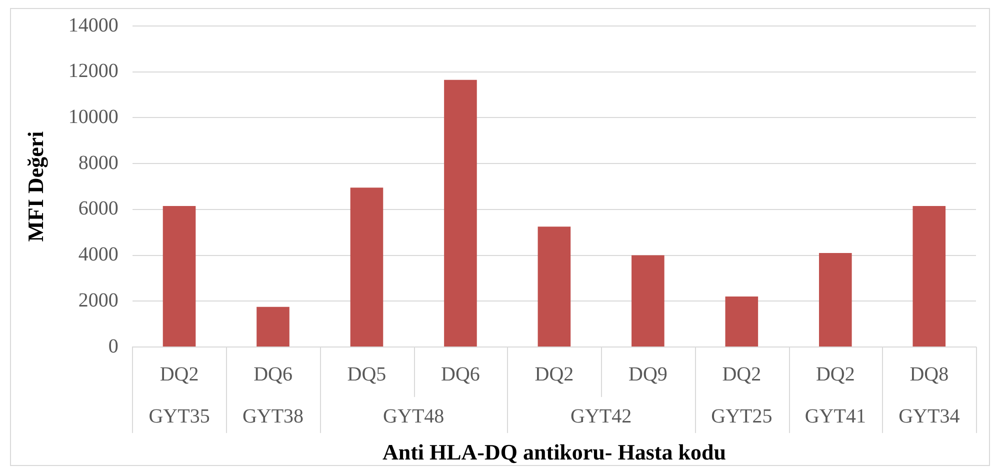 This screenshot has width=998, height=470. Describe the element at coordinates (648, 374) in the screenshot. I see `x-tick-label: DQ9` at that location.